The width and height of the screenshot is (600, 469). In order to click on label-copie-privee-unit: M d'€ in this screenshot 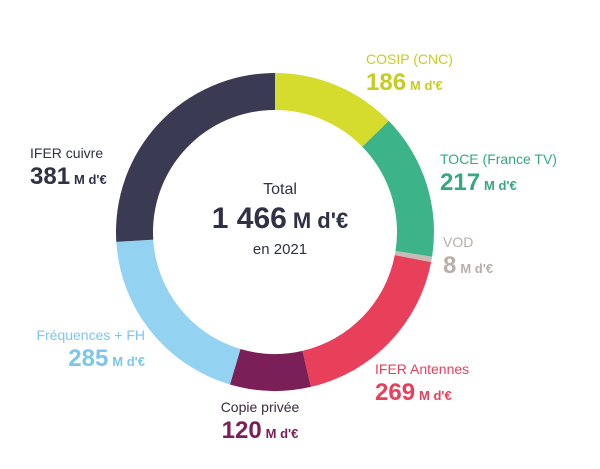, I will do `click(282, 433)`.